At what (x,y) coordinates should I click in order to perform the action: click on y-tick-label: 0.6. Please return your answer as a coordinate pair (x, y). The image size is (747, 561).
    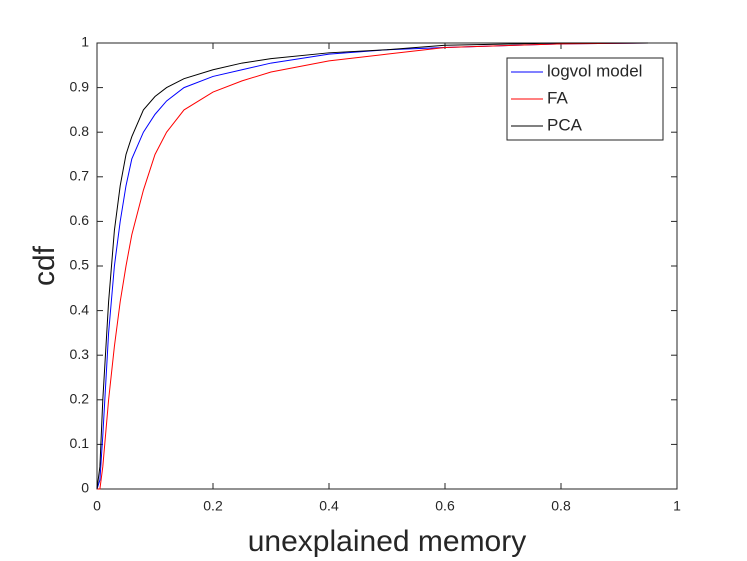
    Looking at the image, I should click on (80, 220).